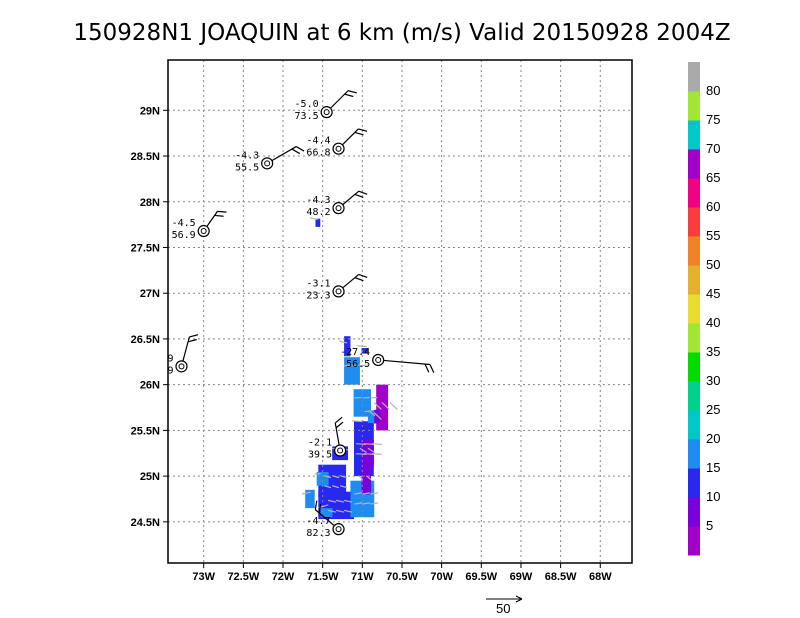 This screenshot has width=800, height=618. I want to click on colorbar-label: 70, so click(713, 148).